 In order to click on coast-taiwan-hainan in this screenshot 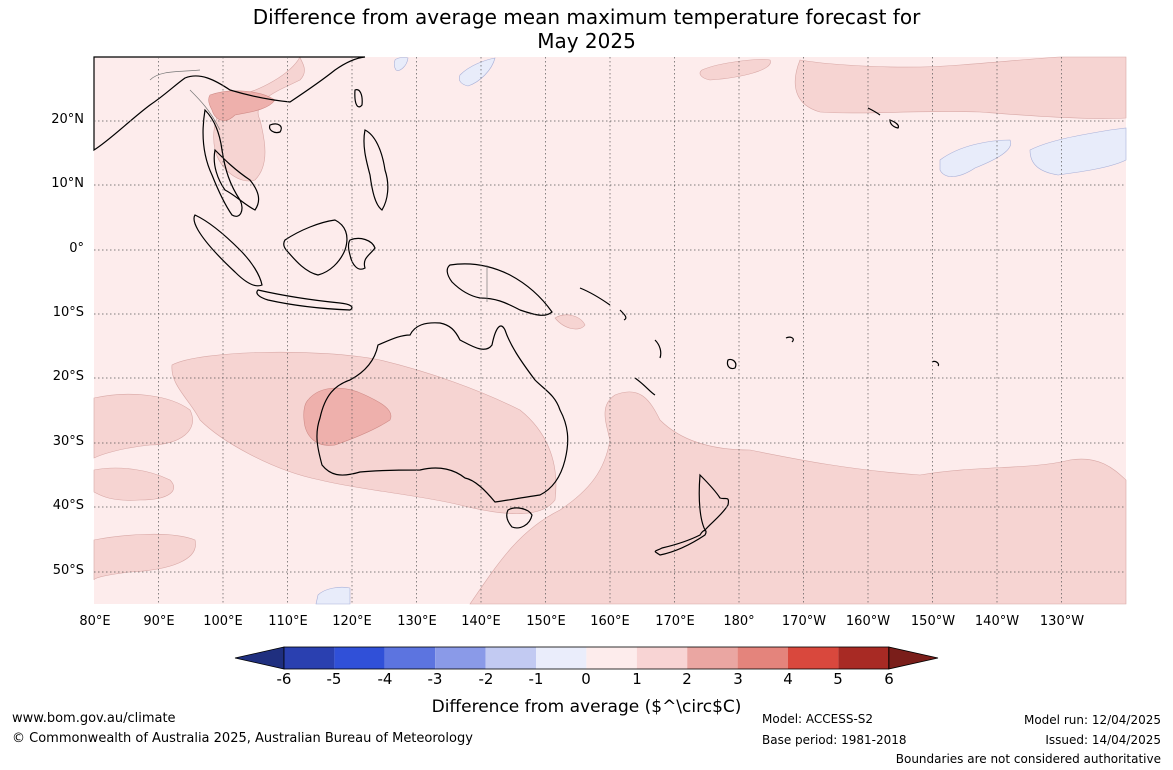, I will do `click(316, 111)`.